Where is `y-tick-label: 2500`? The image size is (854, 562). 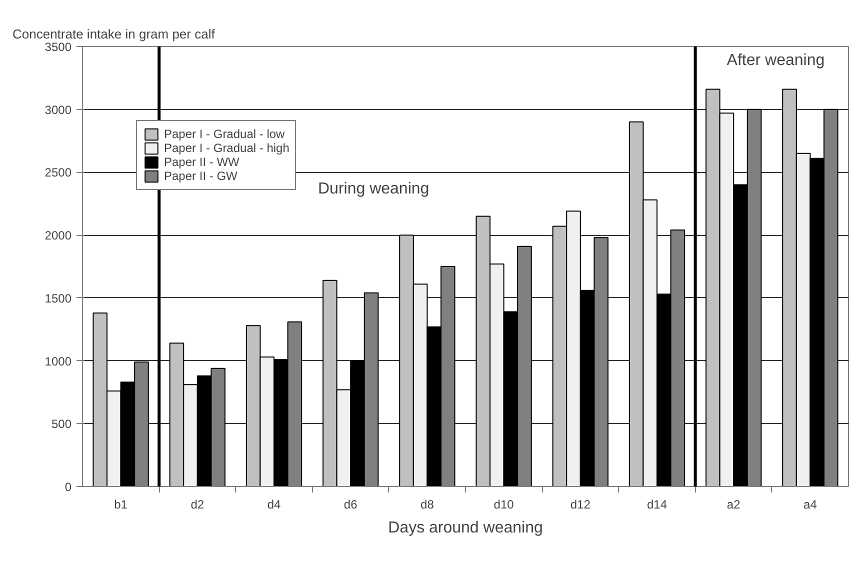
y-tick-label: 2500 is located at coordinates (58, 173).